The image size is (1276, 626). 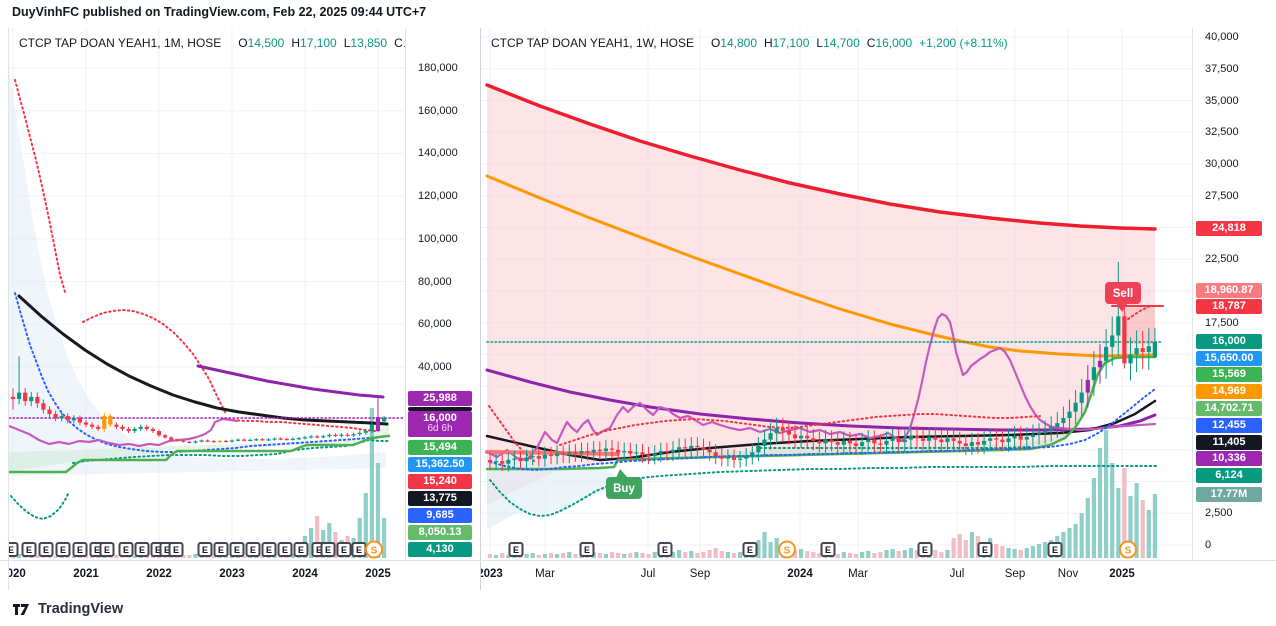 I want to click on time-axis-weekly: 2023 Mar Jul Sep 2024 Mar Jul Sep Nov 2025, so click(x=836, y=577).